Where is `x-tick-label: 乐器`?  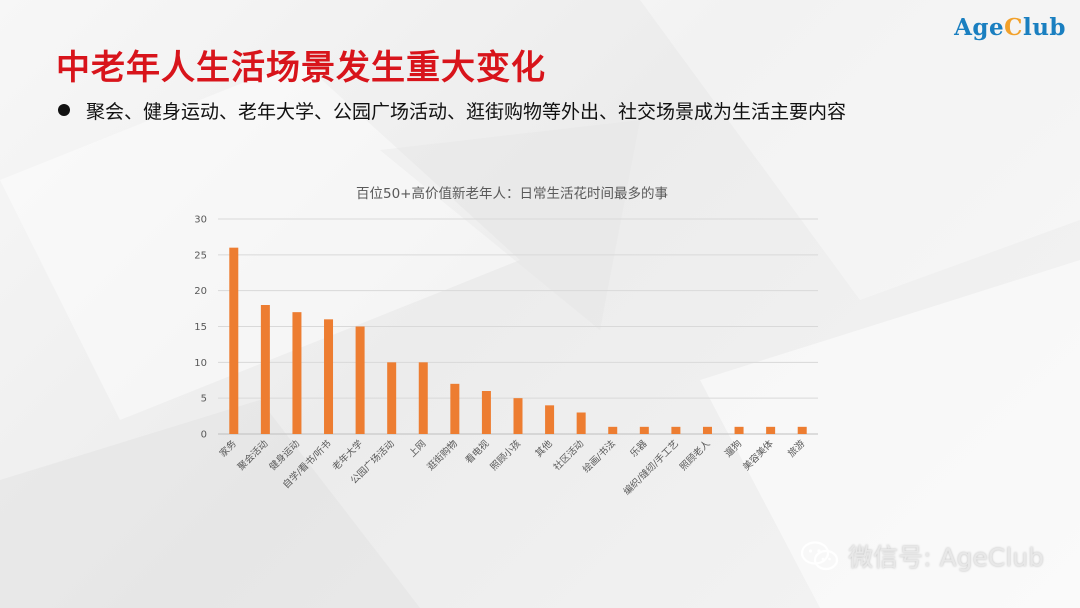
x-tick-label: 乐器 is located at coordinates (639, 448).